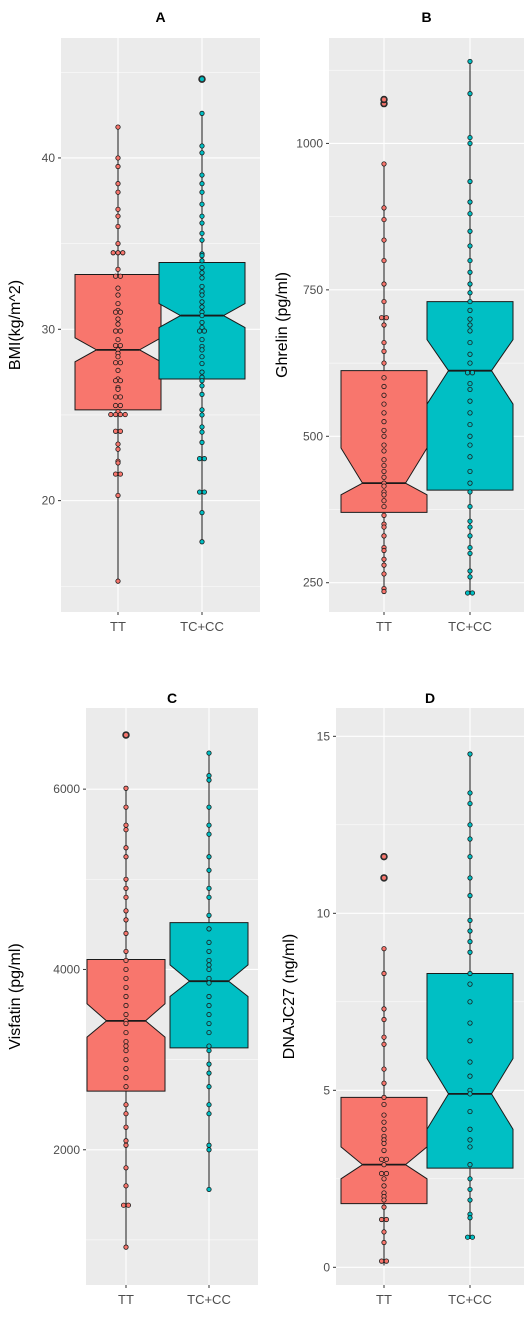 The width and height of the screenshot is (529, 1327). What do you see at coordinates (289, 996) in the screenshot?
I see `y-axis-label: DNAJC27 (ng/ml)` at bounding box center [289, 996].